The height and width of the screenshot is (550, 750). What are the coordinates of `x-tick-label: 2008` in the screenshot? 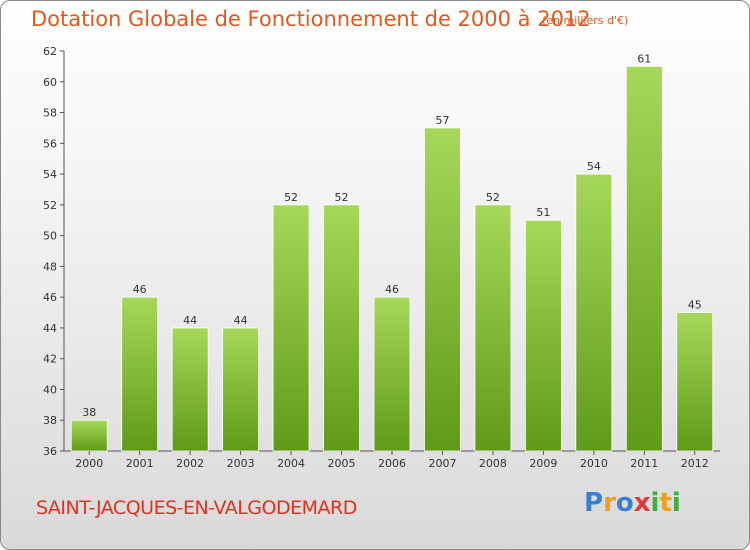 It's located at (493, 463).